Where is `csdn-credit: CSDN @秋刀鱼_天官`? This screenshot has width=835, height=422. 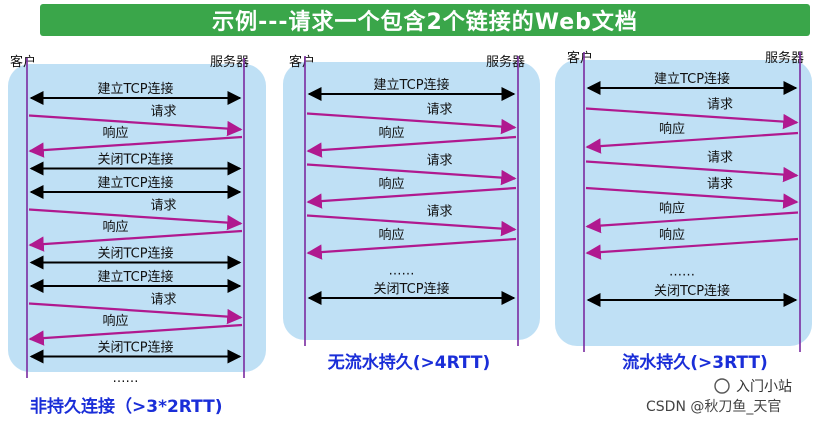 csdn-credit: CSDN @秋刀鱼_天官 is located at coordinates (713, 406).